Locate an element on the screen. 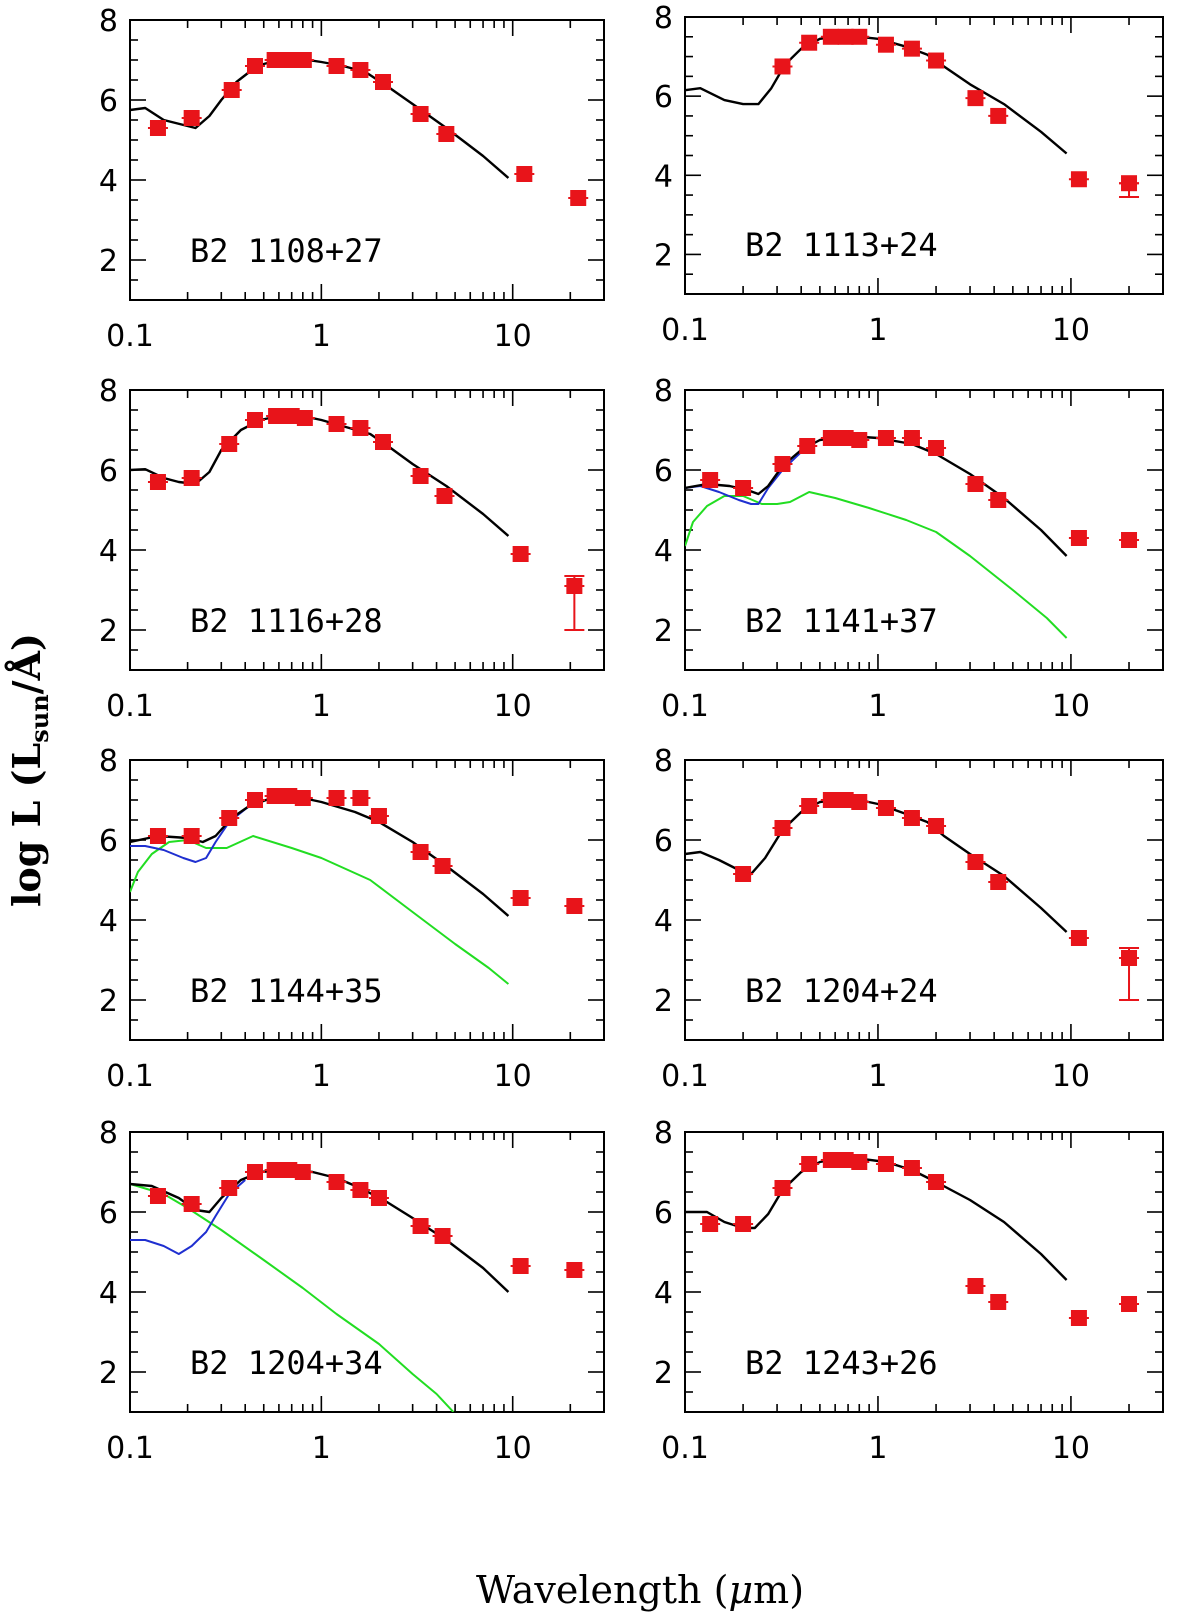  model-curve-total is located at coordinates (876, 865).